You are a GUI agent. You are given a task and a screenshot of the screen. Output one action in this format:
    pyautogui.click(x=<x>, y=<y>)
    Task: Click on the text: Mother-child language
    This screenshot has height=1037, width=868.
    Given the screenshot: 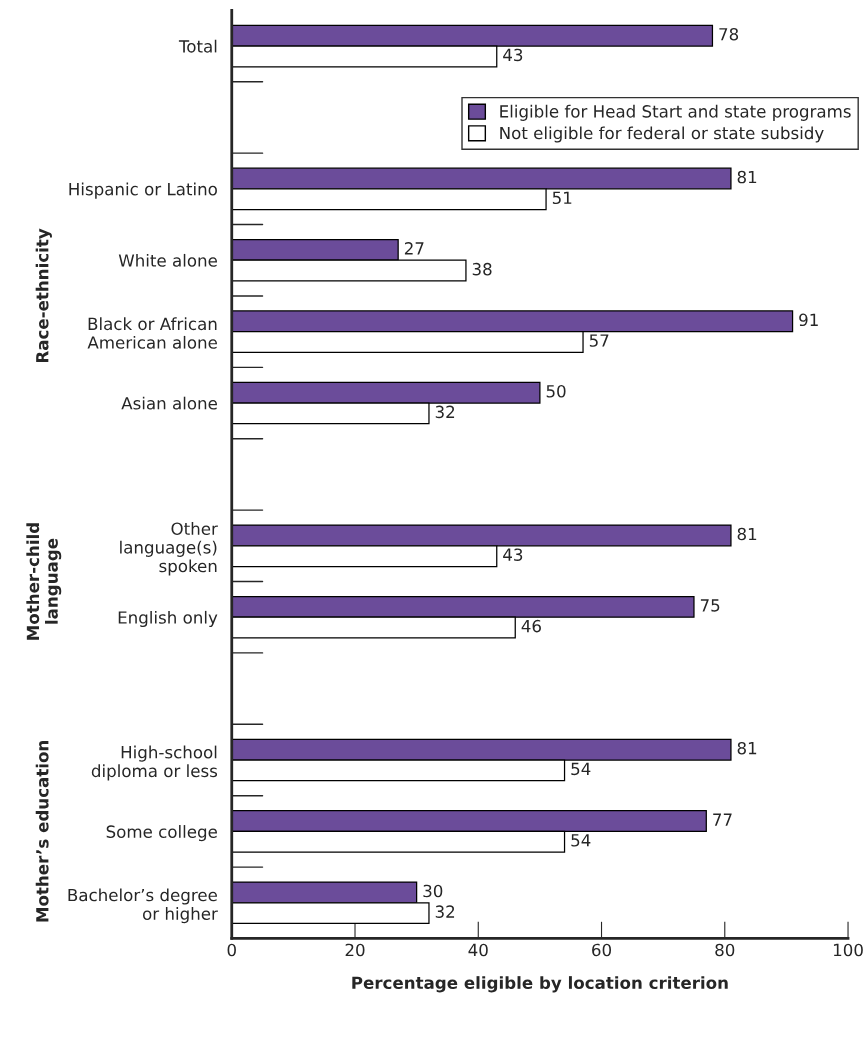 What is the action you would take?
    pyautogui.click(x=44, y=581)
    